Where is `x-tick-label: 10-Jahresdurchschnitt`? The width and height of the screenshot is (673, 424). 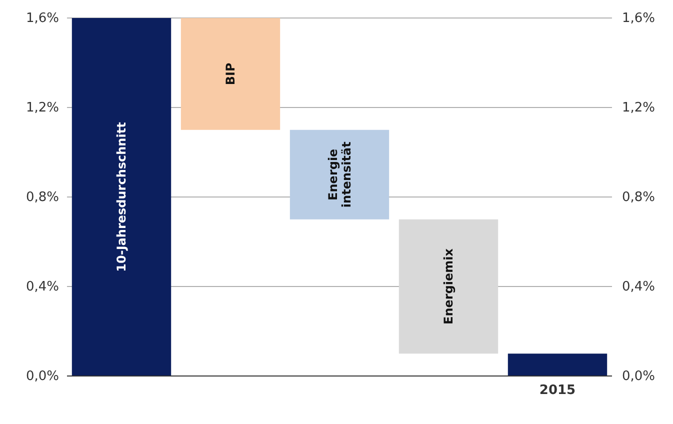 x-tick-label: 10-Jahresdurchschnitt is located at coordinates (121, 197).